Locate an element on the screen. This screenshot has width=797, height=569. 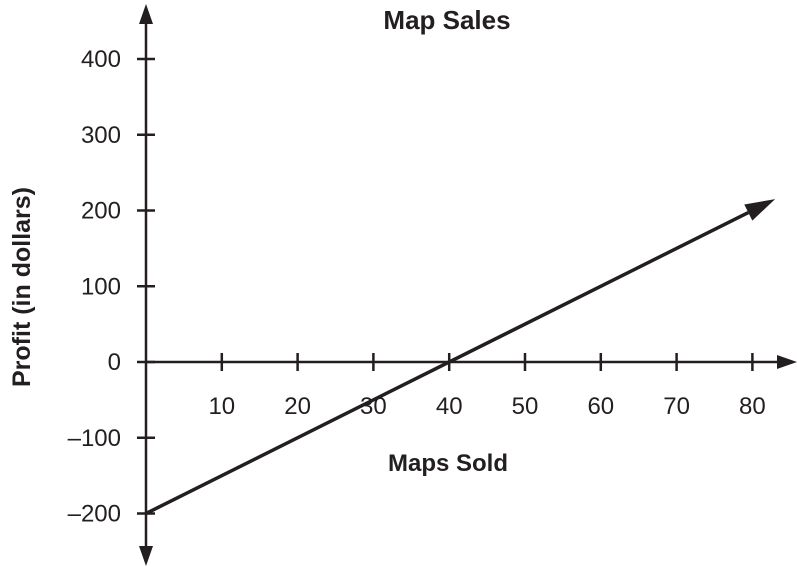
x-tick-label: 60 is located at coordinates (600, 406).